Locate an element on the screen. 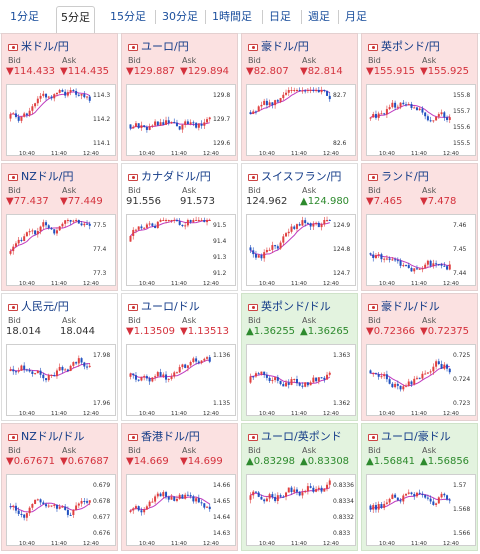  pair-name: ランド/円 is located at coordinates (405, 176).